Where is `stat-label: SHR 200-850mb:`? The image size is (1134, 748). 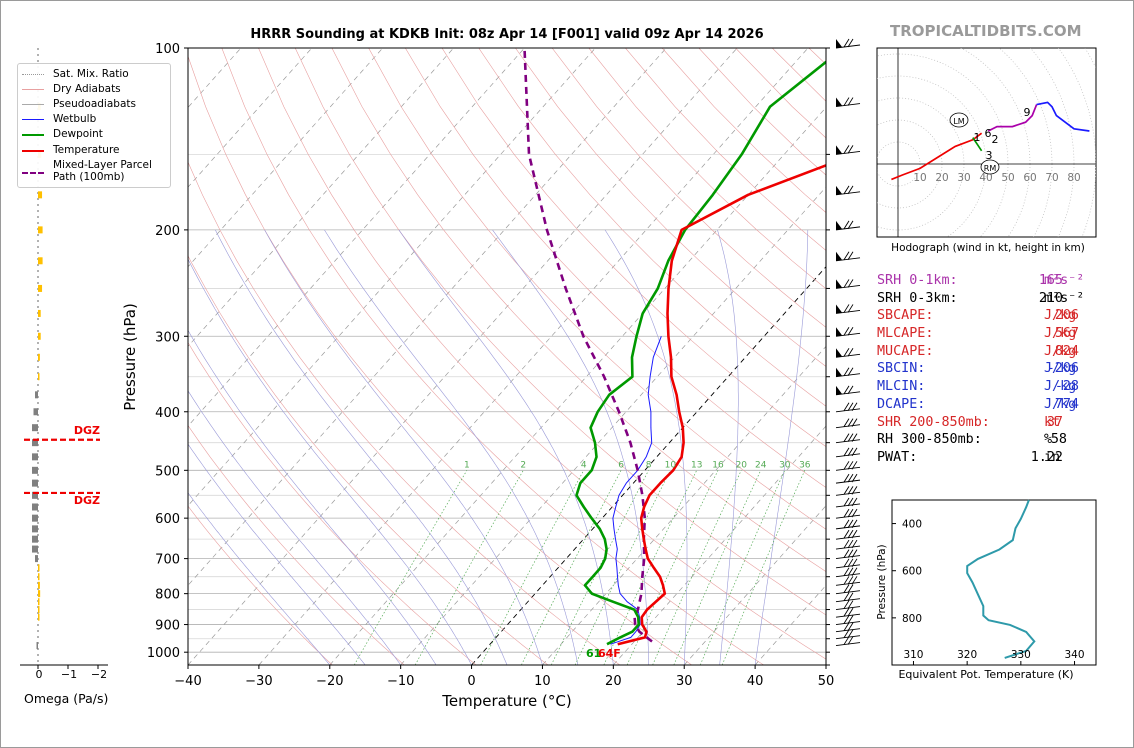
stat-label: SHR 200-850mb: is located at coordinates (933, 422).